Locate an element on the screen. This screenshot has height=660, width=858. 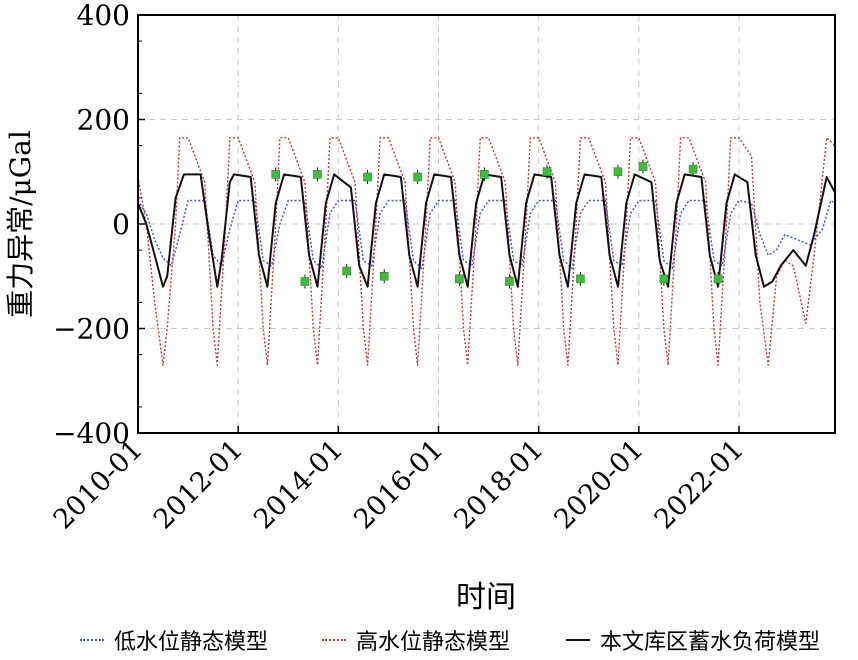
xtick-label-2: 2014-01 is located at coordinates (298, 484).